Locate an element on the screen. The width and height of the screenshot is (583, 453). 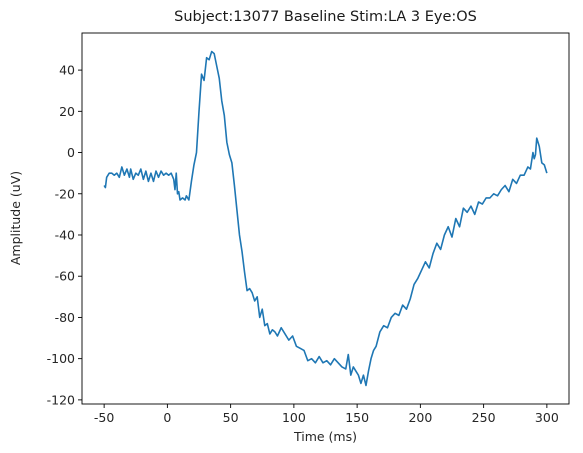
x-tick-label: 200 is located at coordinates (420, 417).